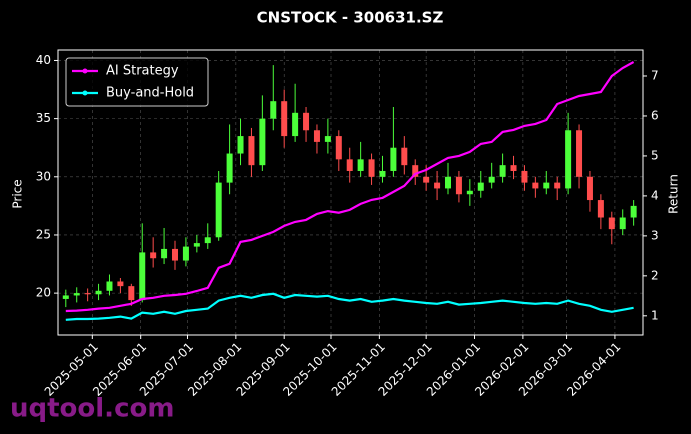 Image resolution: width=691 pixels, height=434 pixels. I want to click on y2-axis-label: Return, so click(674, 194).